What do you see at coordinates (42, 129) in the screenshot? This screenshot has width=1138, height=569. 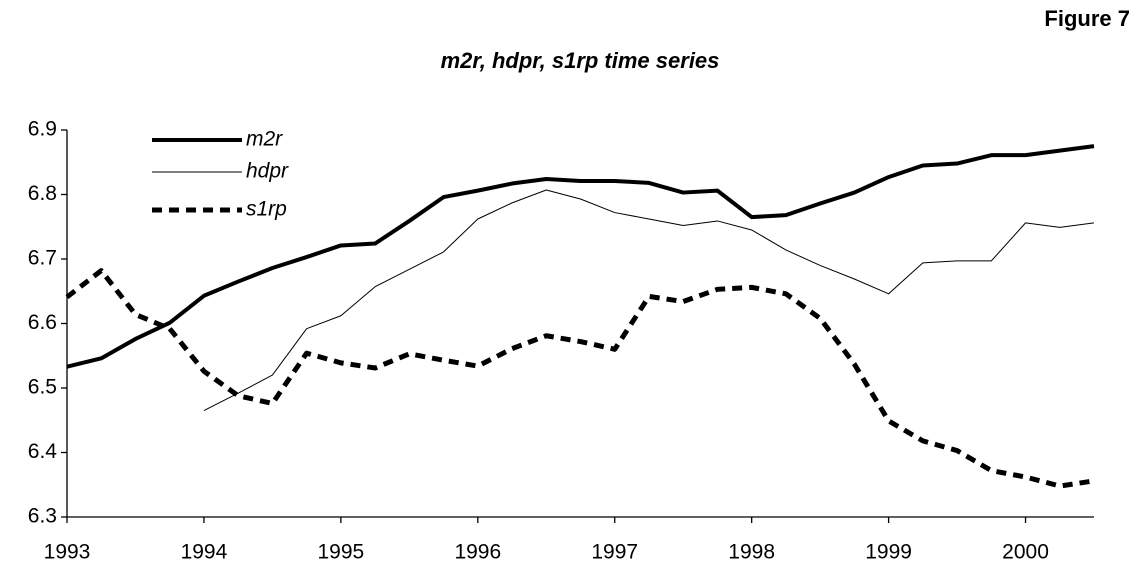 I see `y-tick-label: 6.9` at bounding box center [42, 129].